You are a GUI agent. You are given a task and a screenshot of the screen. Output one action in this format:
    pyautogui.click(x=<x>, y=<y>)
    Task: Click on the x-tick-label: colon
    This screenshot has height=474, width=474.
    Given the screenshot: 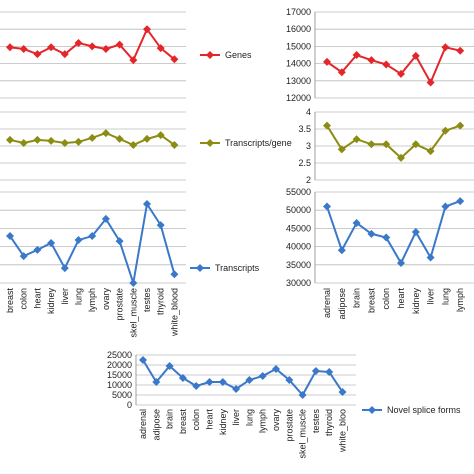 What is the action you would take?
    pyautogui.click(x=196, y=420)
    